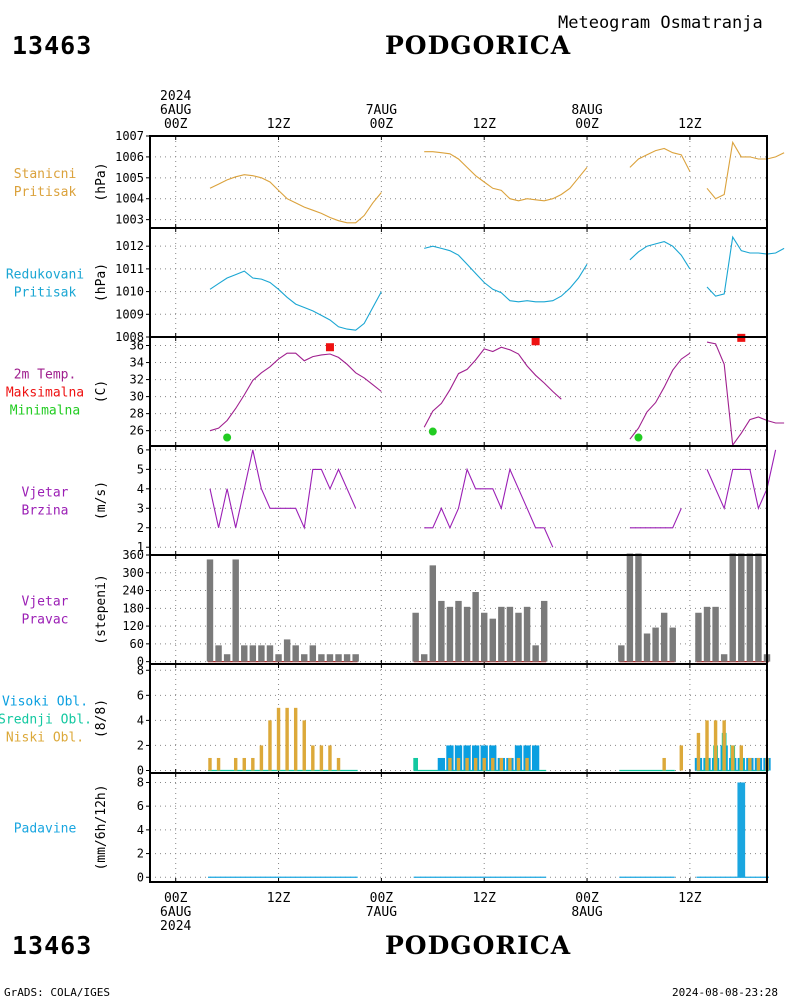 The height and width of the screenshot is (1000, 800). What do you see at coordinates (586, 110) in the screenshot?
I see `time-label-top: 8AUG` at bounding box center [586, 110].